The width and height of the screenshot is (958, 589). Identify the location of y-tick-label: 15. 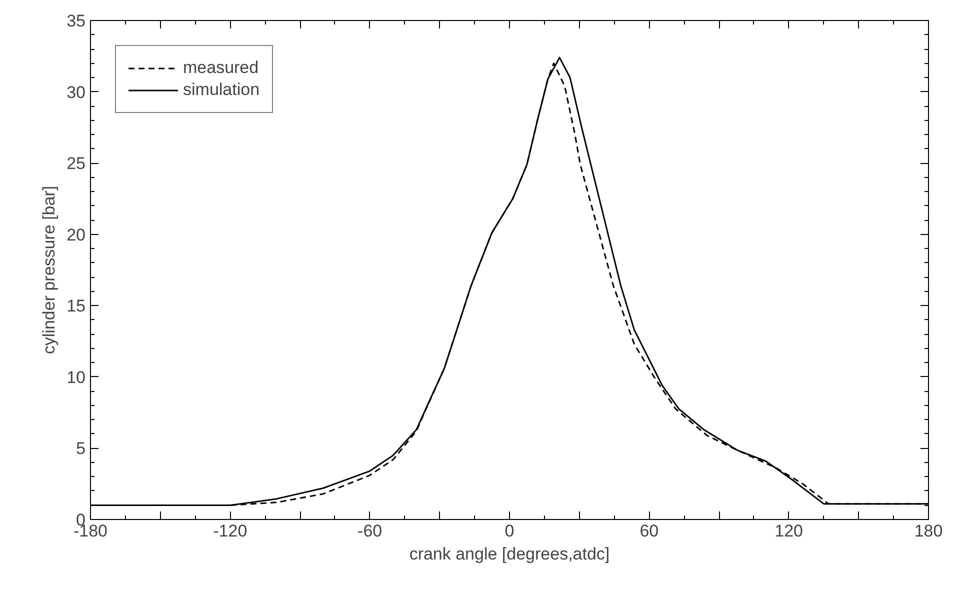
(76, 306).